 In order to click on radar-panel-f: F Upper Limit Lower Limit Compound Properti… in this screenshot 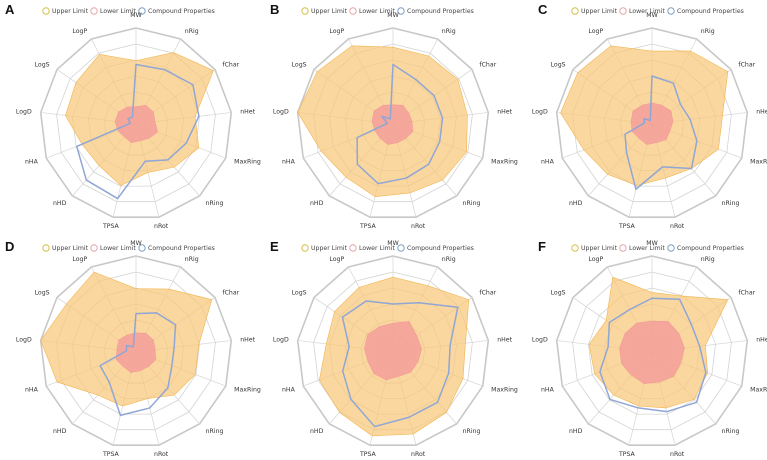, I will do `click(649, 348)`.